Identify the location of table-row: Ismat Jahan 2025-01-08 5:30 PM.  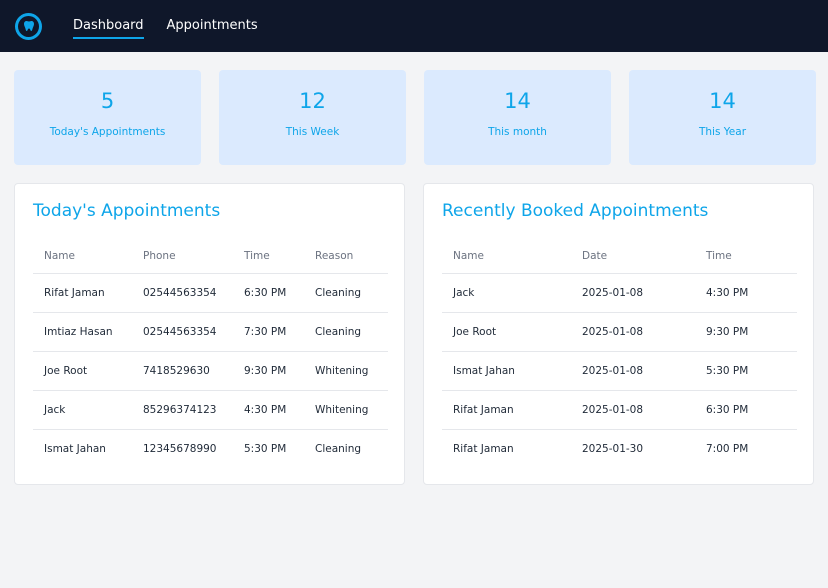
(619, 371).